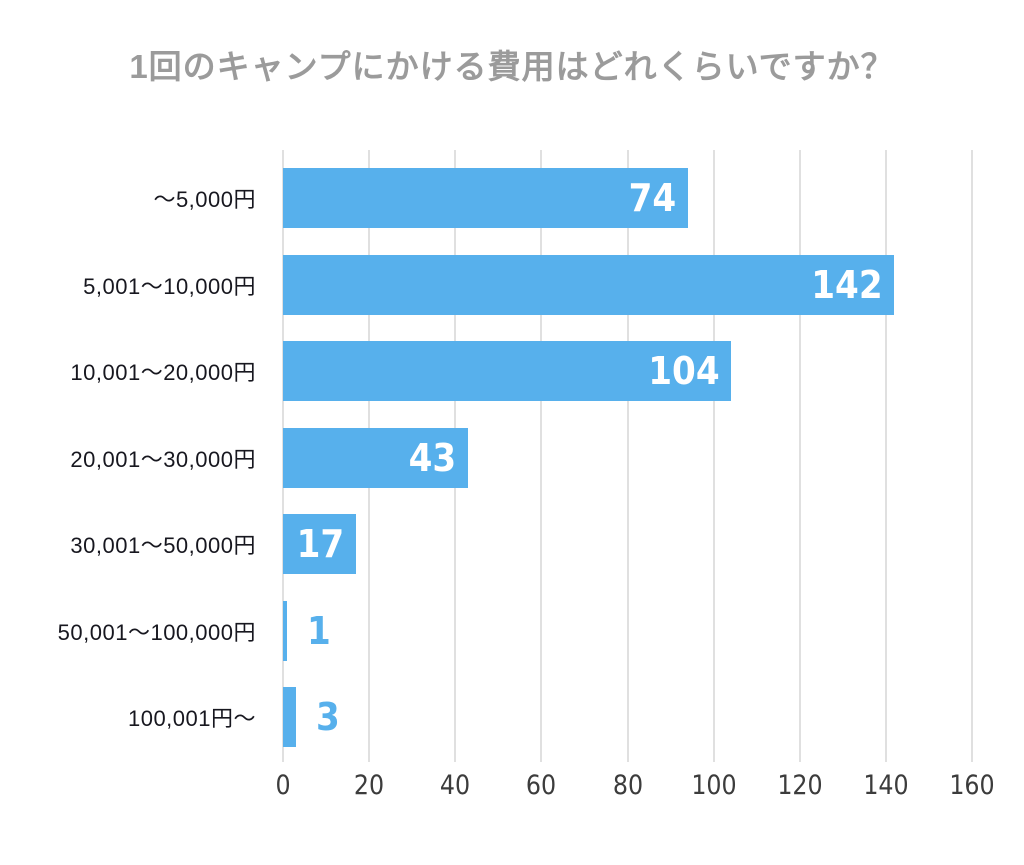 Image resolution: width=1024 pixels, height=865 pixels. I want to click on bar-track: 1, so click(627, 630).